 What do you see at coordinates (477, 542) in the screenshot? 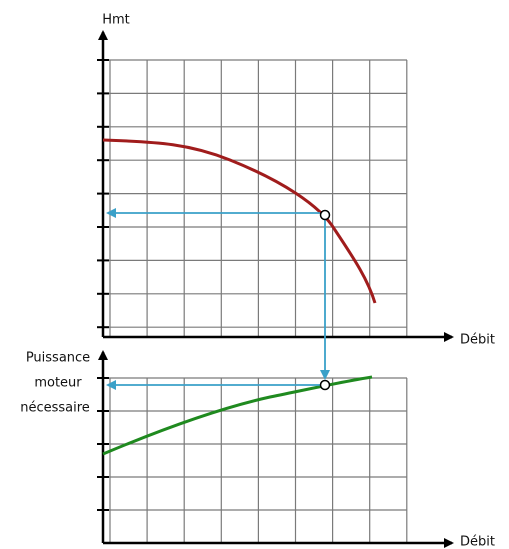
I see `bottom-x-label: Débit` at bounding box center [477, 542].